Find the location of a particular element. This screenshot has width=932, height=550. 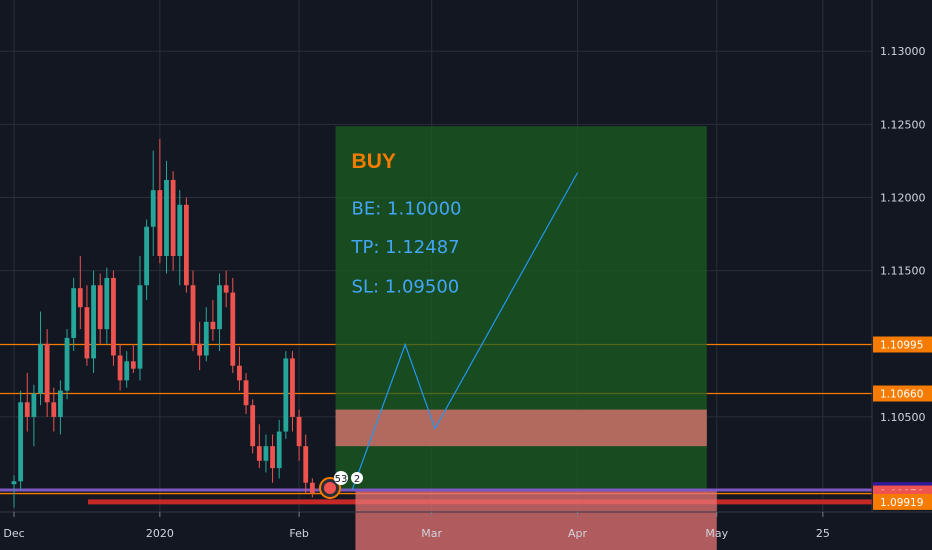

economic-events: 53 2 is located at coordinates (341, 485).